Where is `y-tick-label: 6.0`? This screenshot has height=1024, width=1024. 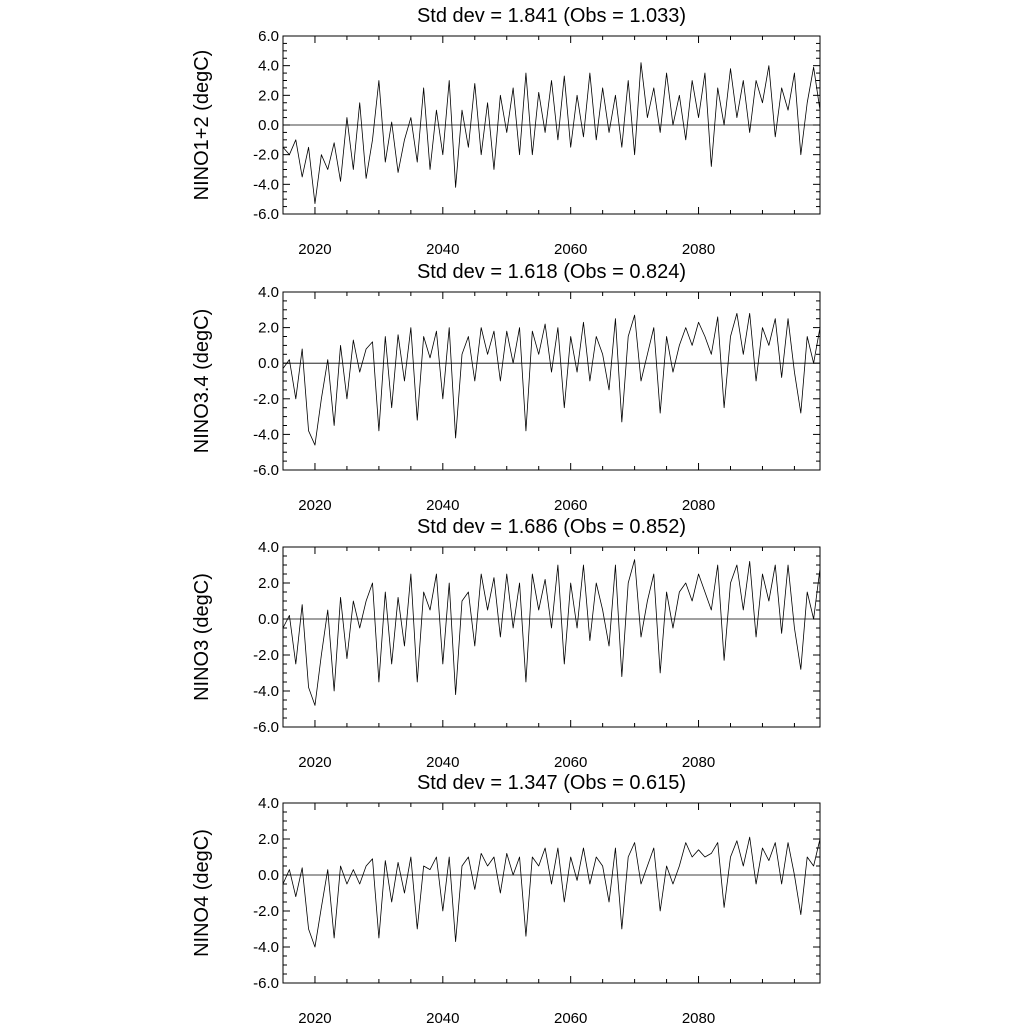 y-tick-label: 6.0 is located at coordinates (268, 36).